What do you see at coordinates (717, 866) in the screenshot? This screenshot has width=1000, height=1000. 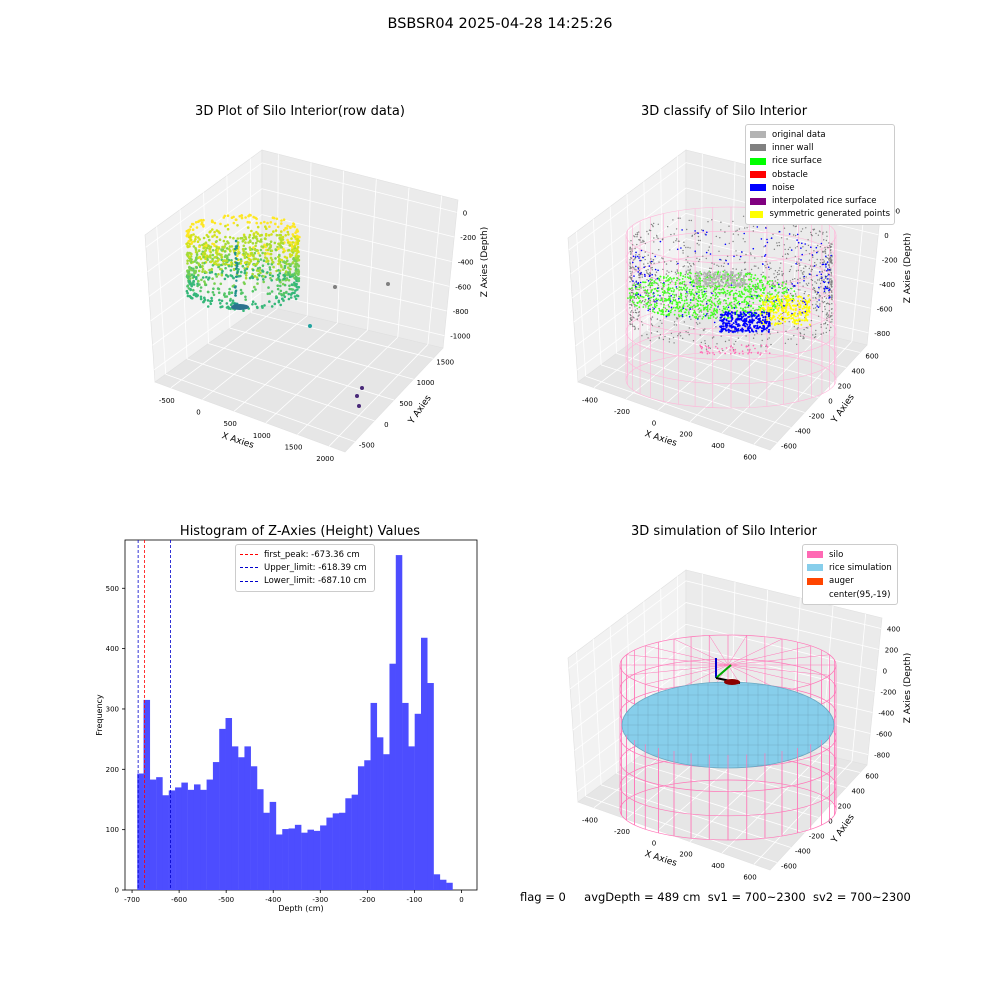 I see `p4-xtick: 400` at bounding box center [717, 866].